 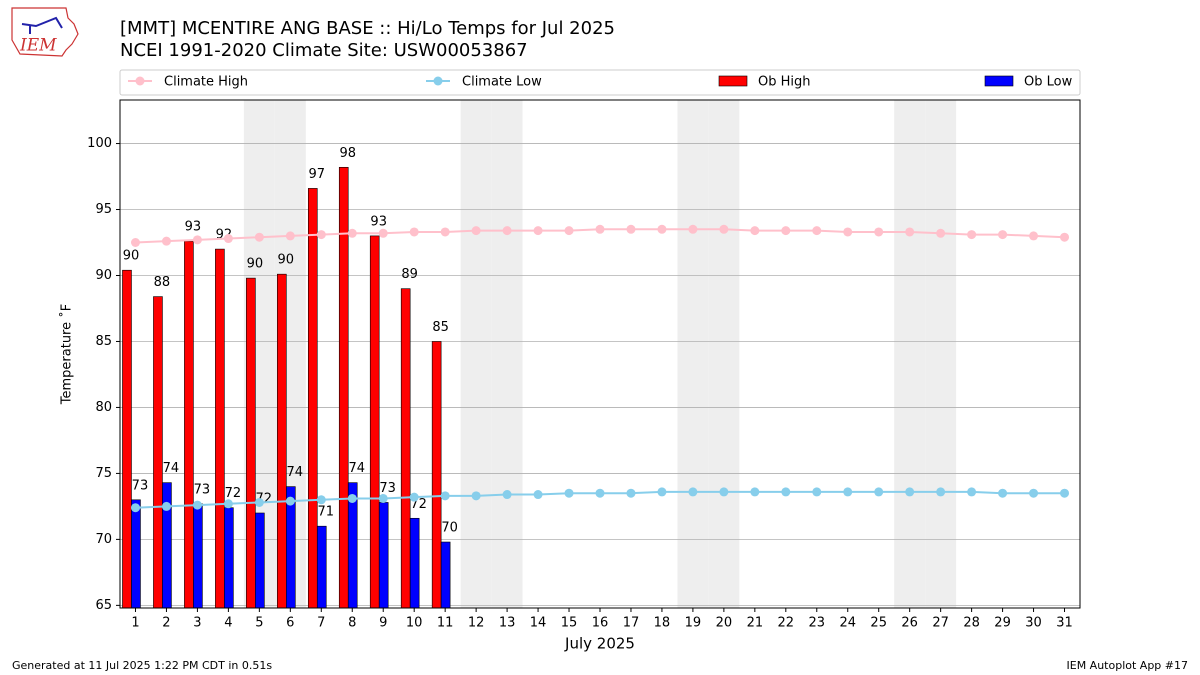 What do you see at coordinates (1002, 623) in the screenshot?
I see `x-tick-label: 29` at bounding box center [1002, 623].